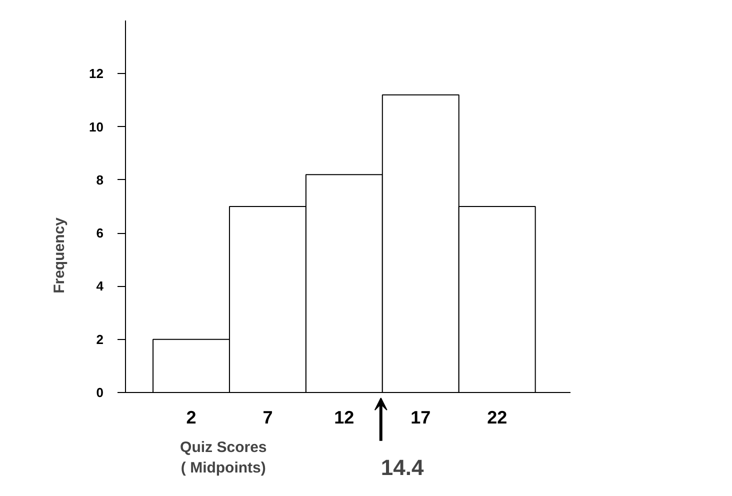 Image resolution: width=732 pixels, height=496 pixels. What do you see at coordinates (100, 286) in the screenshot?
I see `y-tick-label: 4` at bounding box center [100, 286].